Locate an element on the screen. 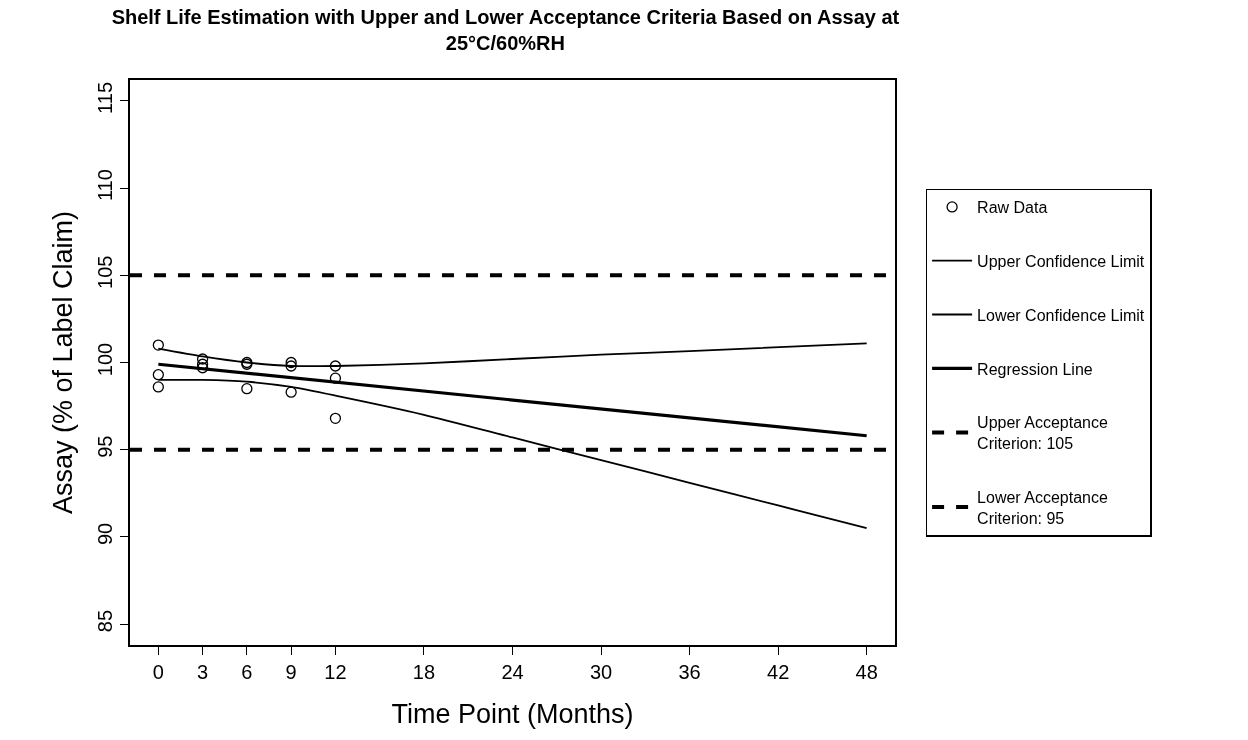 Image resolution: width=1248 pixels, height=740 pixels. legend-label: Upper Acceptance Criterion: 105 is located at coordinates (1042, 433).